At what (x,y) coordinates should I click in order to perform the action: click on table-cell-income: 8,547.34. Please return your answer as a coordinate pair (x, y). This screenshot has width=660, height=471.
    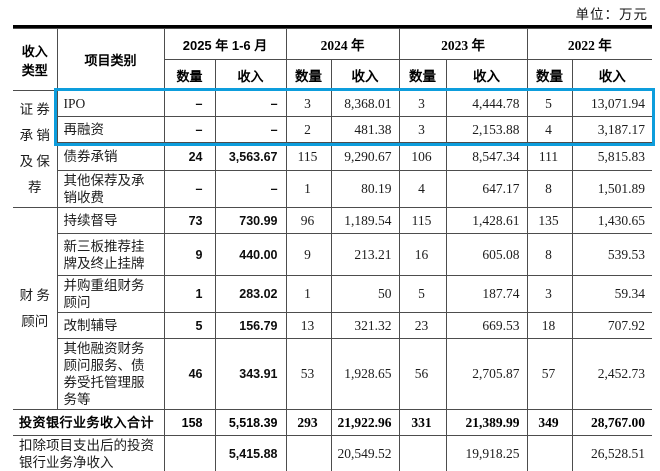
    Looking at the image, I should click on (486, 156).